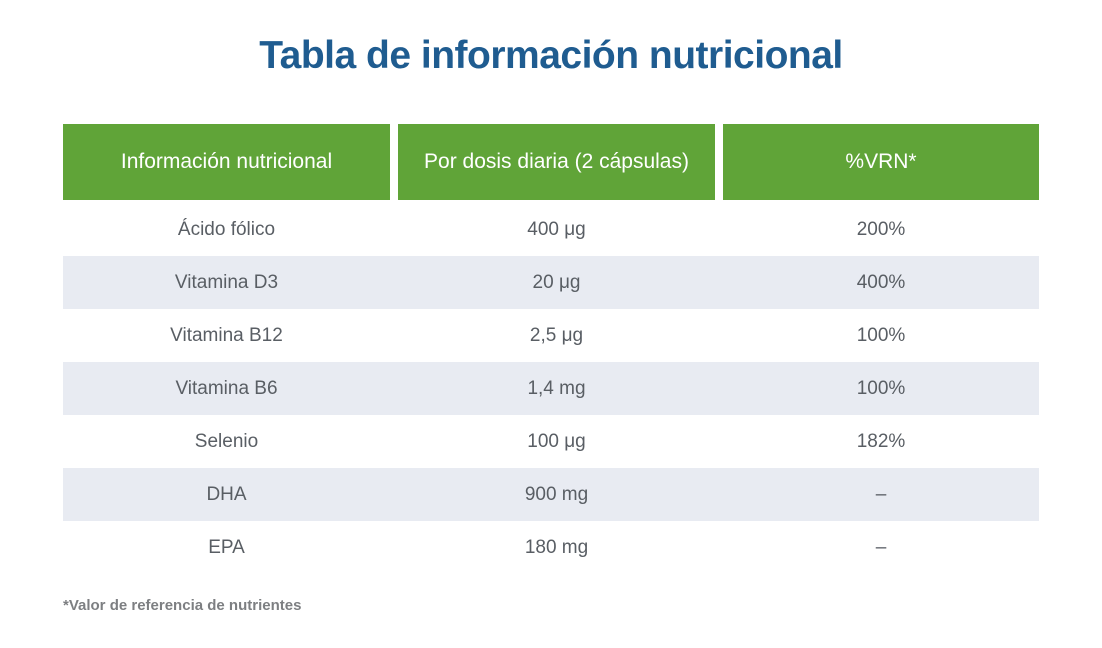 Image resolution: width=1102 pixels, height=648 pixels. I want to click on table-row: Vitamina B12 2,5 μg 100%, so click(551, 335).